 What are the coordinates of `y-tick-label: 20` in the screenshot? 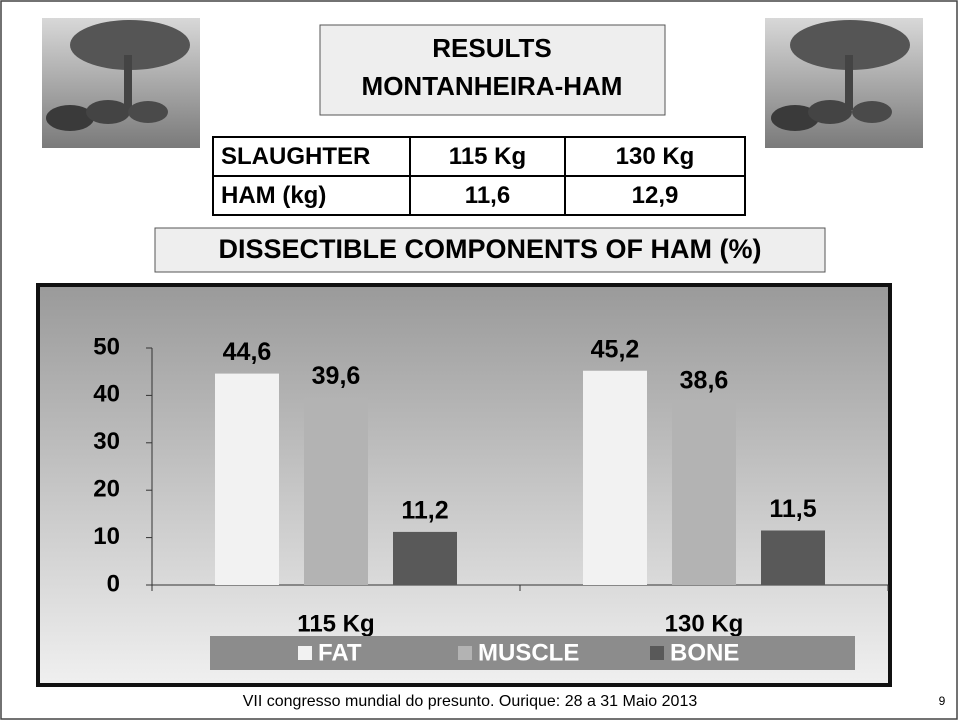 It's located at (106, 489).